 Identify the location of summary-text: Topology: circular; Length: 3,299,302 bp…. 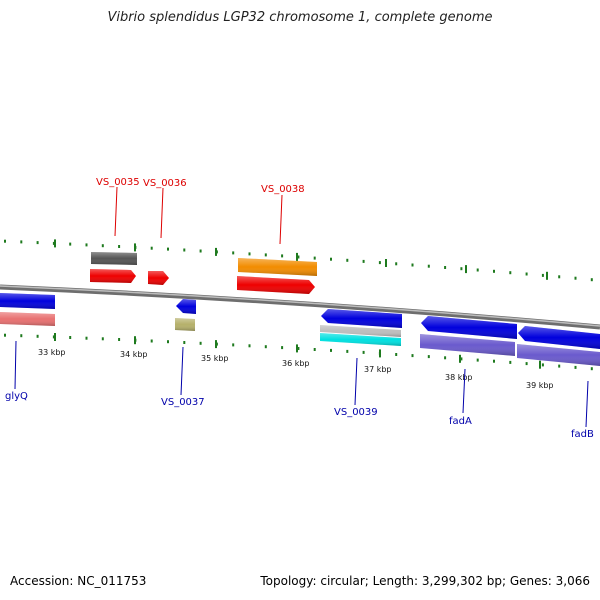
(425, 581).